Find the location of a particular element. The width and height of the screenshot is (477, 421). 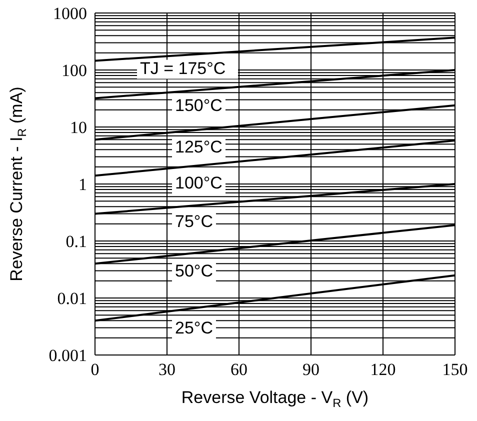

series-label: 75°C is located at coordinates (194, 221).